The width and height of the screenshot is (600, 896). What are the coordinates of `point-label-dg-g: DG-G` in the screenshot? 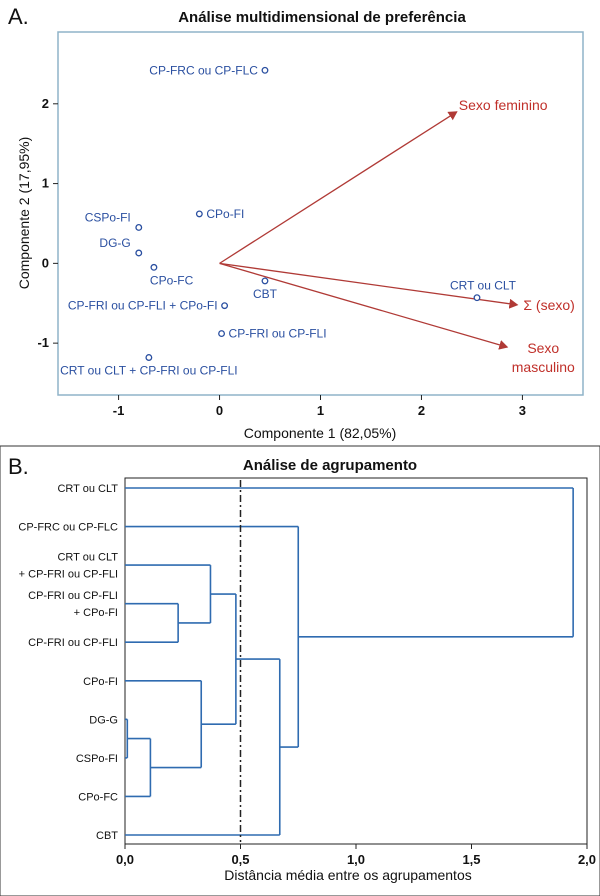 It's located at (114, 243).